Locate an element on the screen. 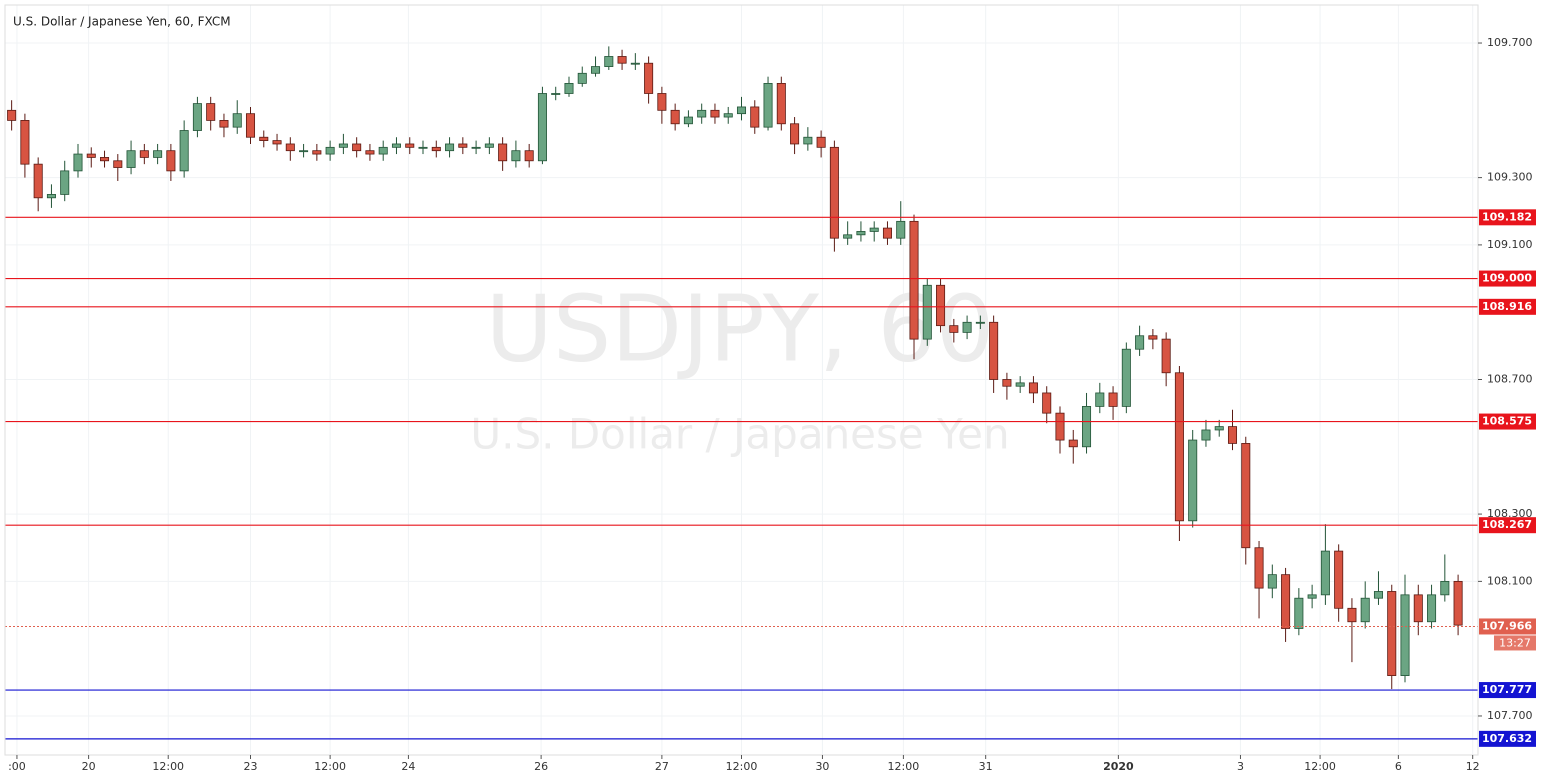 Image resolution: width=1542 pixels, height=783 pixels. x-tick-label: 6 is located at coordinates (1398, 766).